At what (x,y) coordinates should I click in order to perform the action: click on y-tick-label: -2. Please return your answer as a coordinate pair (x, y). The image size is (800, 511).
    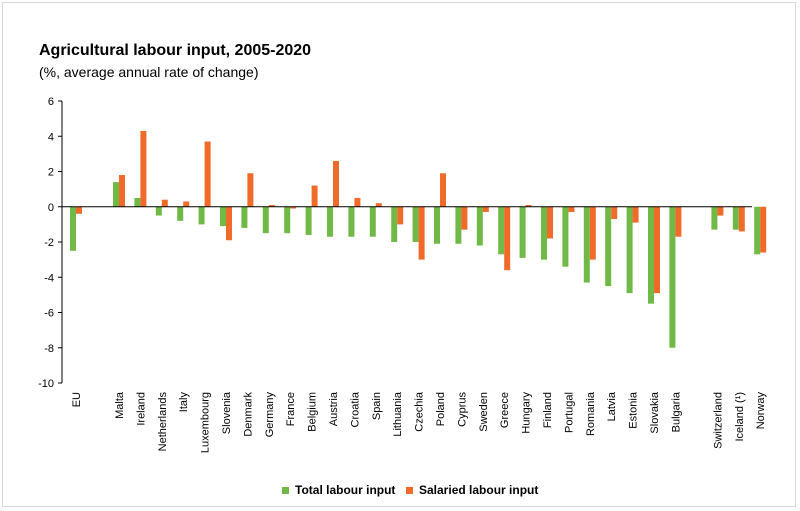
    Looking at the image, I should click on (49, 243).